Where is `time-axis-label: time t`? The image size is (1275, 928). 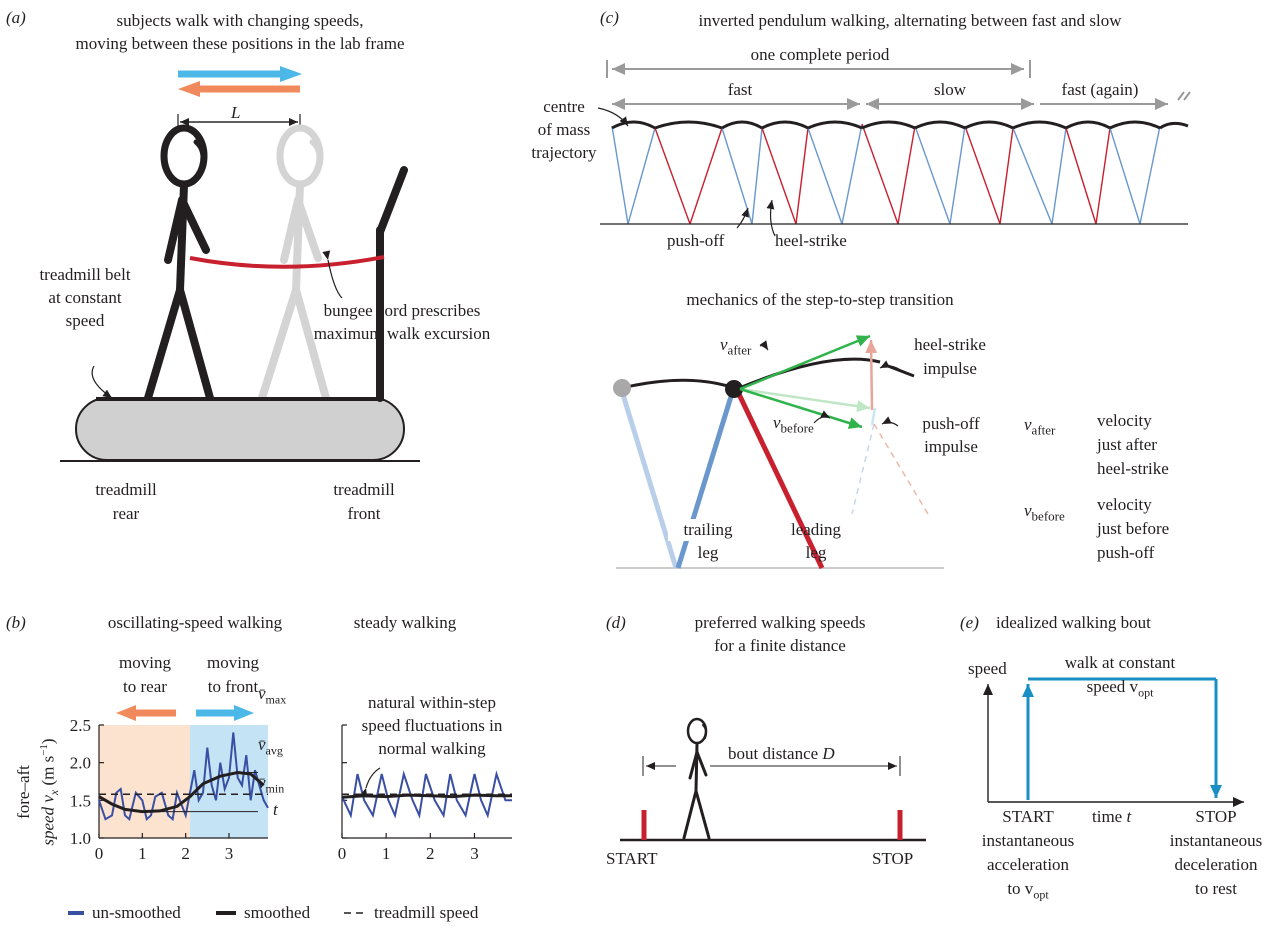 time-axis-label: time t is located at coordinates (1112, 816).